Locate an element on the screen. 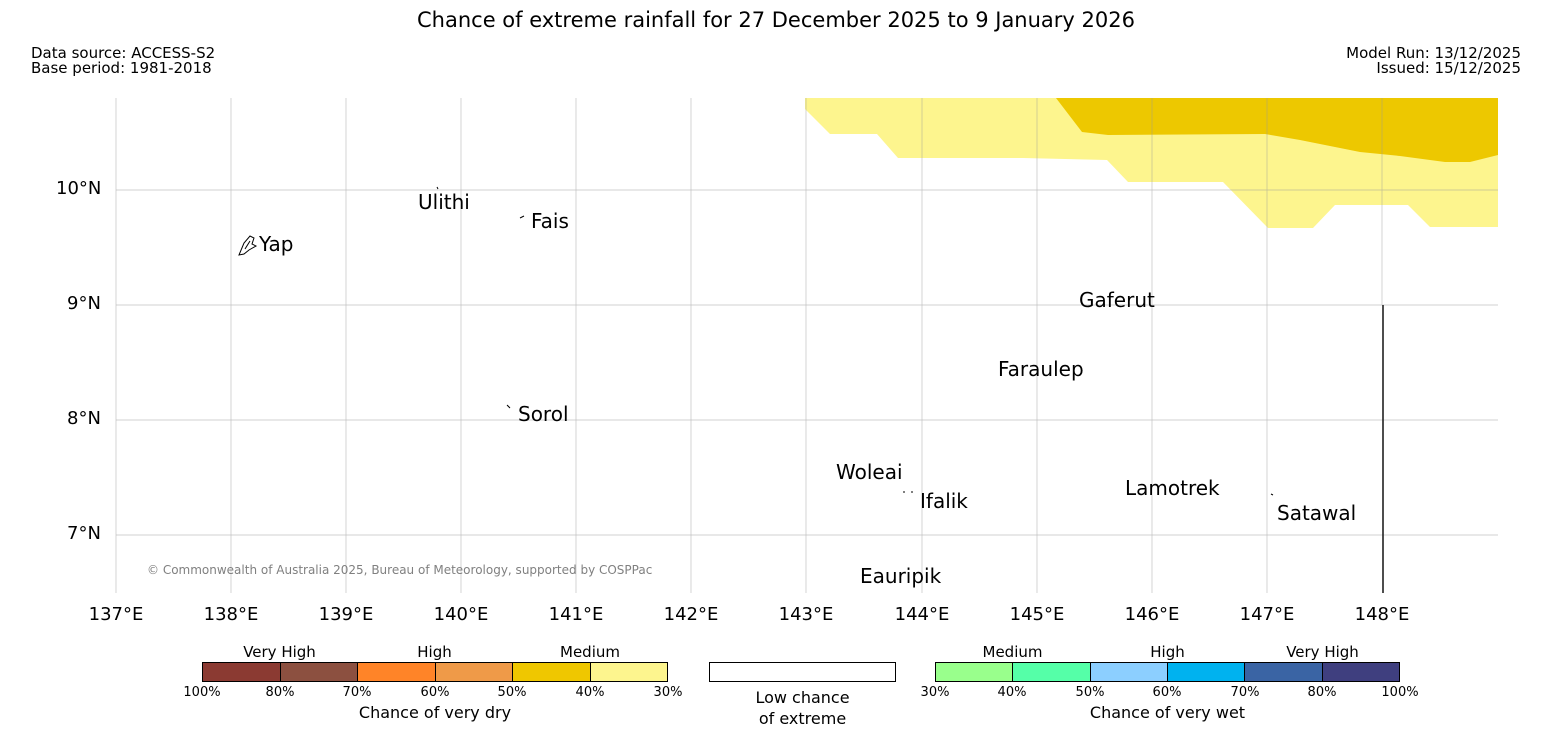  legend-wet-tick-50: 50% is located at coordinates (1090, 692).